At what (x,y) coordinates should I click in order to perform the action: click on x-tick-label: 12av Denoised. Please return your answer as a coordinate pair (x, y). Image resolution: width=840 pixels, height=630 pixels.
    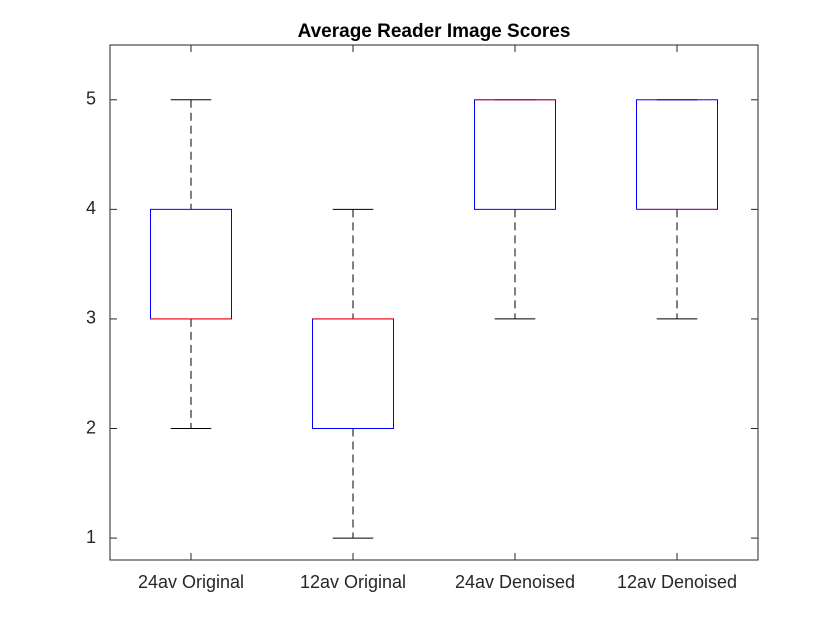
    Looking at the image, I should click on (677, 582).